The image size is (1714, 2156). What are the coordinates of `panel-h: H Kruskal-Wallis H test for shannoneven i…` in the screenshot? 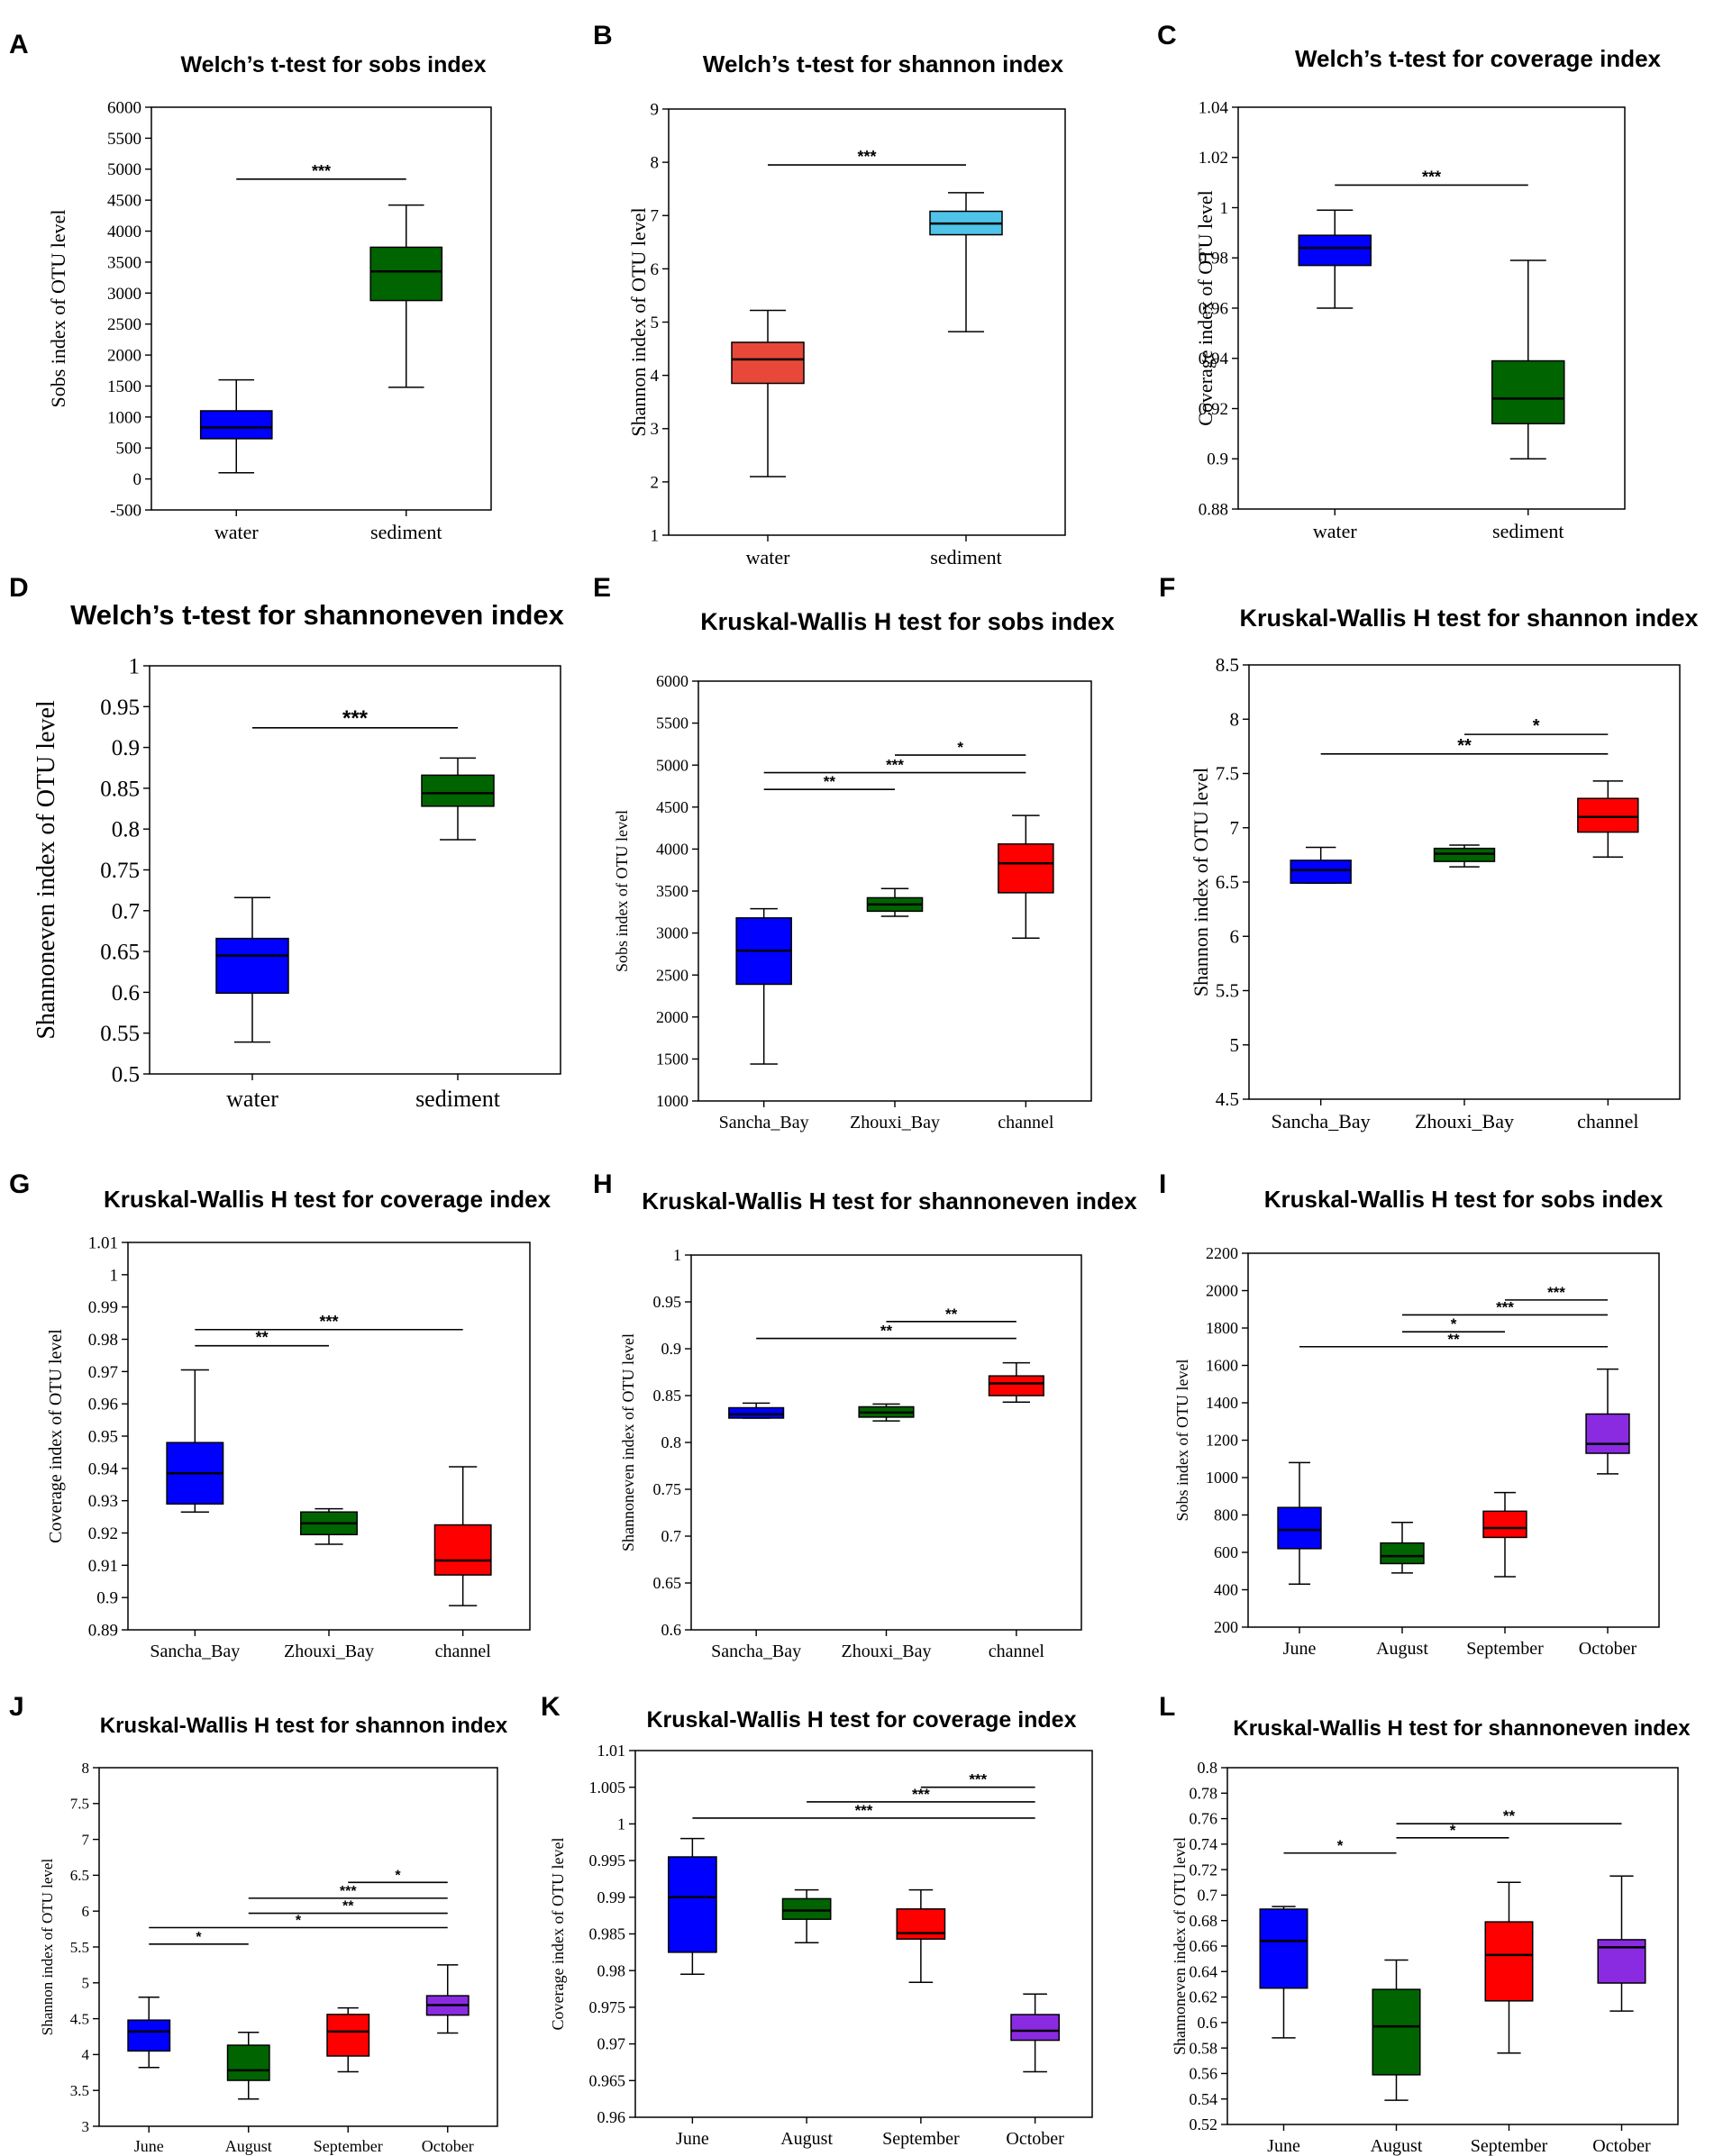 It's located at (865, 1415).